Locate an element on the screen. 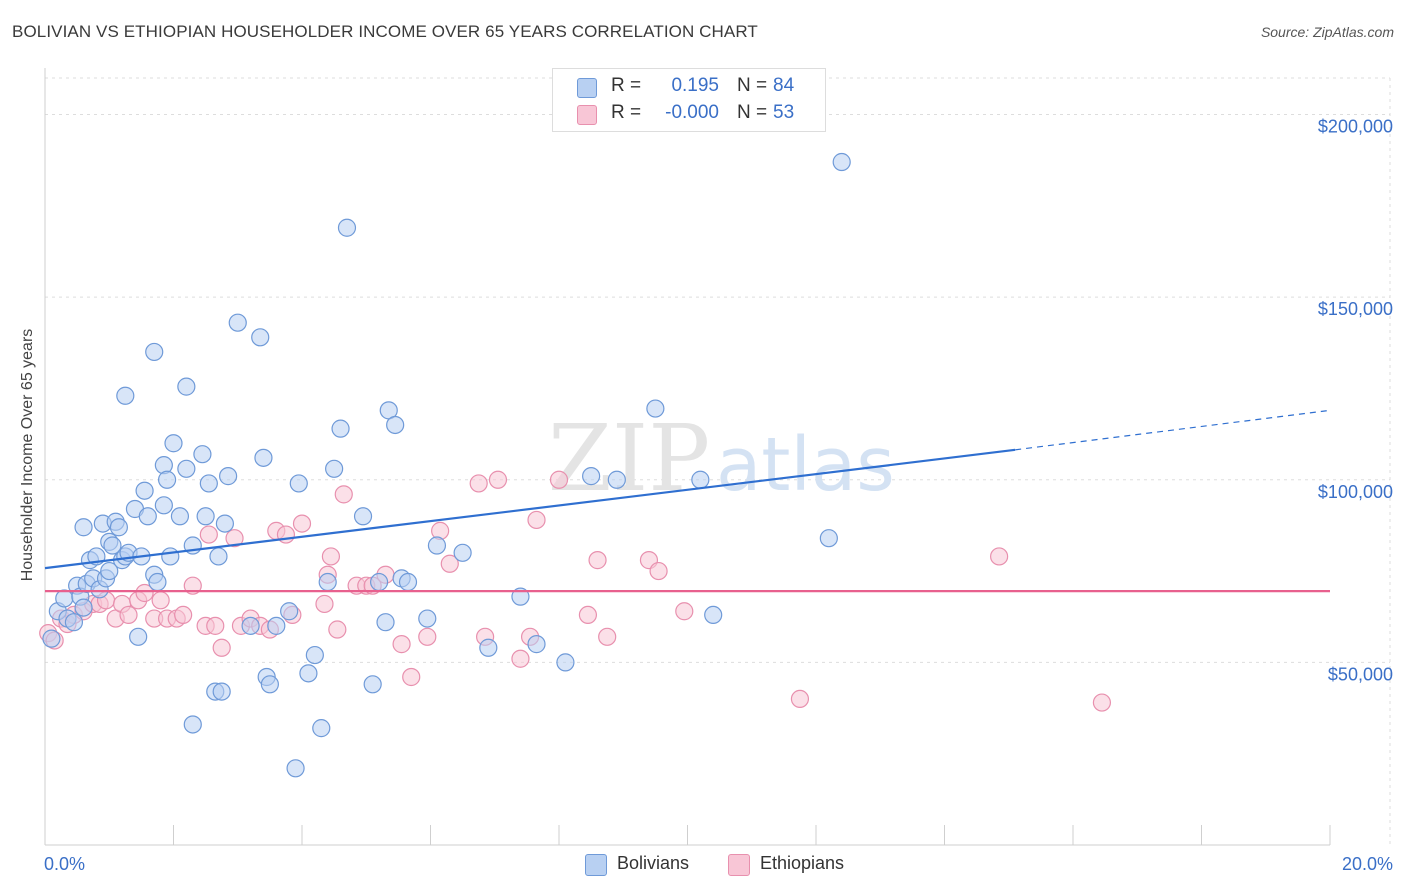  y-axis-title: Householder Income Over 65 years is located at coordinates (27, 455).